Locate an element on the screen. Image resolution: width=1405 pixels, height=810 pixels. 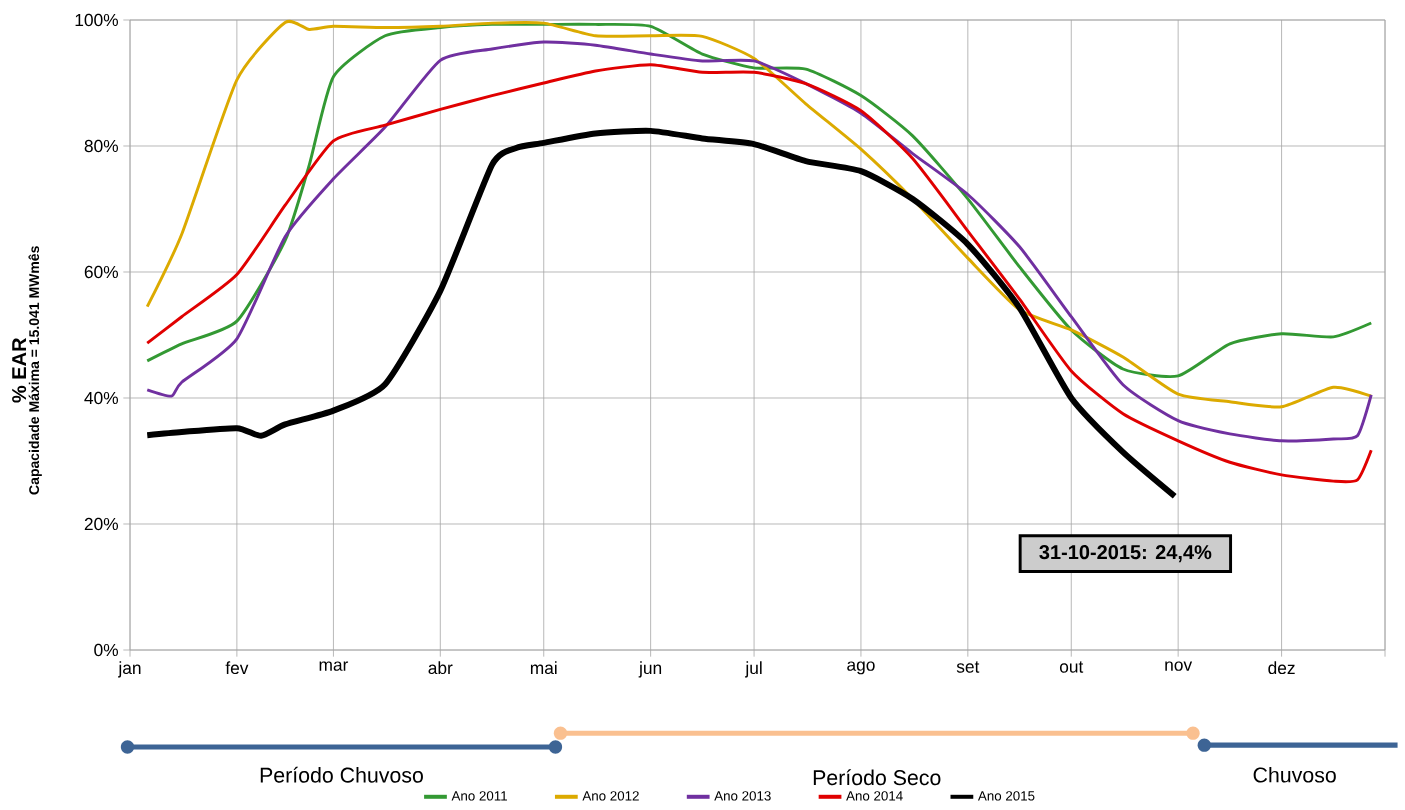
annotation: 31-10-2015: 24,4% is located at coordinates (1125, 554).